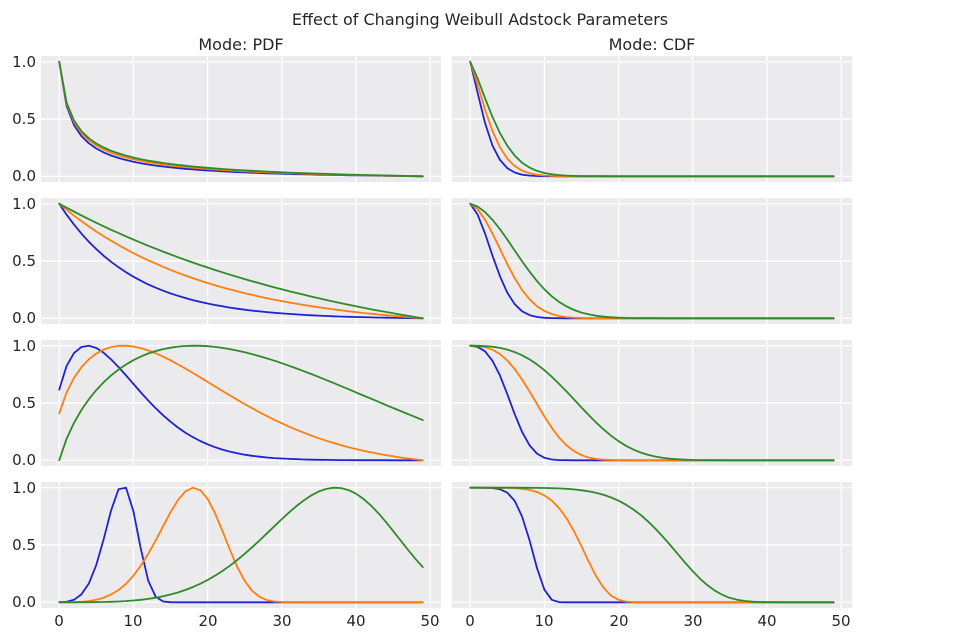 The width and height of the screenshot is (960, 640). What do you see at coordinates (241, 44) in the screenshot?
I see `subplot-title-pdf: Mode: PDF` at bounding box center [241, 44].